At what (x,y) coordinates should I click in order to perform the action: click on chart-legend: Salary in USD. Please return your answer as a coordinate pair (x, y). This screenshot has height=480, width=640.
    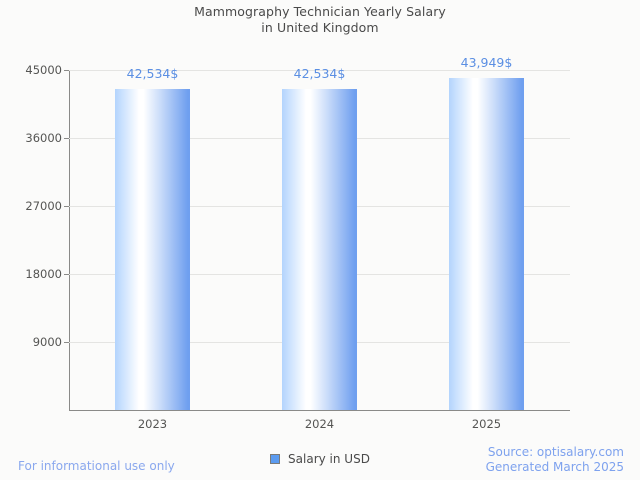
    Looking at the image, I should click on (320, 459).